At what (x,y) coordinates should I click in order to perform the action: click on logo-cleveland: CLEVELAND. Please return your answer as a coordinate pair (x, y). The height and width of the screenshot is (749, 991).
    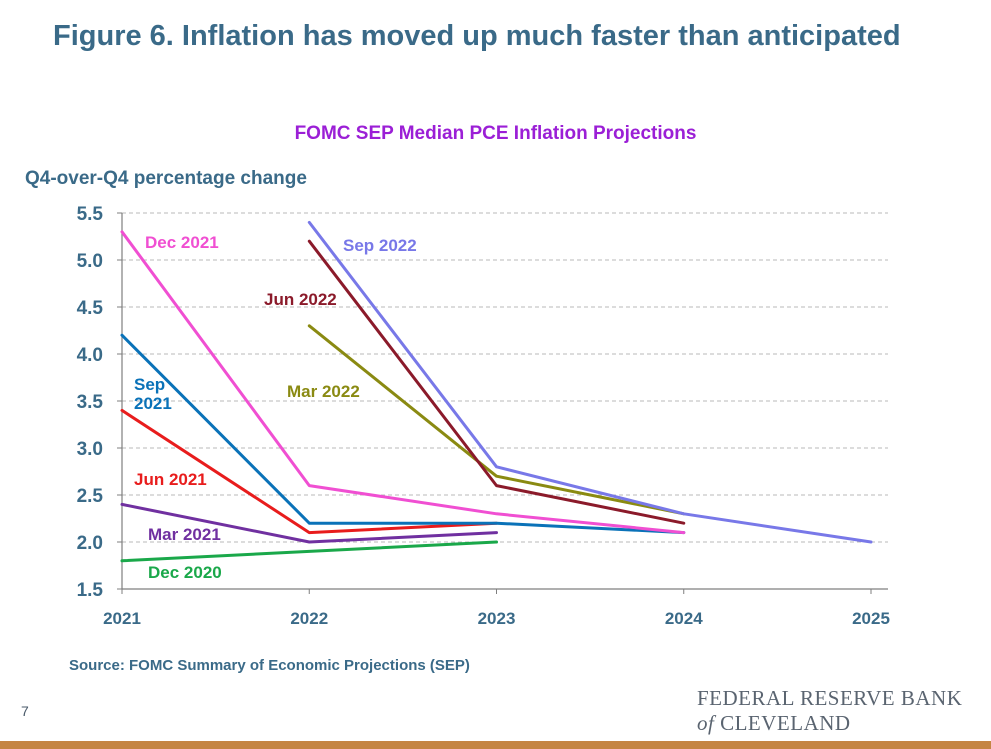
    Looking at the image, I should click on (785, 723).